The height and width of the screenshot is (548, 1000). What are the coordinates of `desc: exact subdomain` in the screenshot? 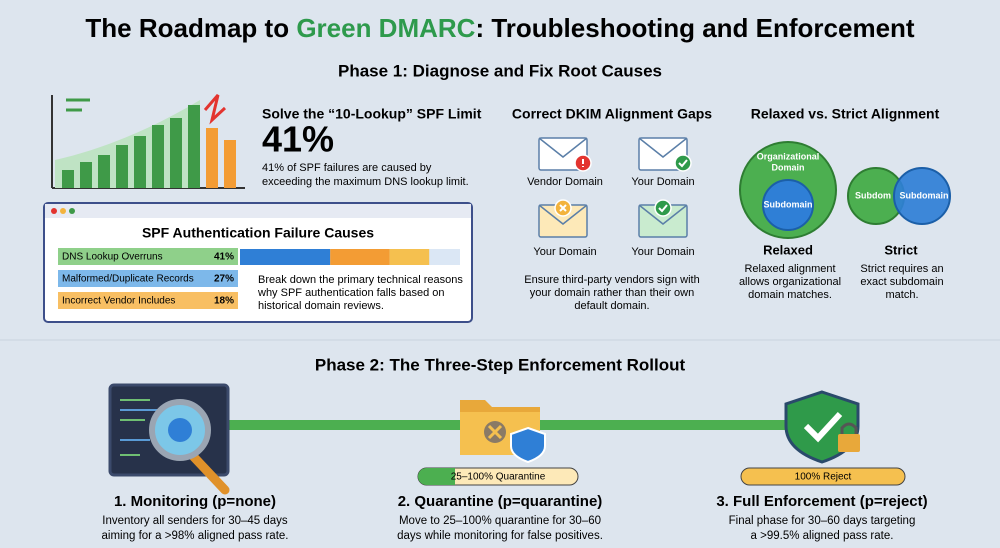 It's located at (901, 282).